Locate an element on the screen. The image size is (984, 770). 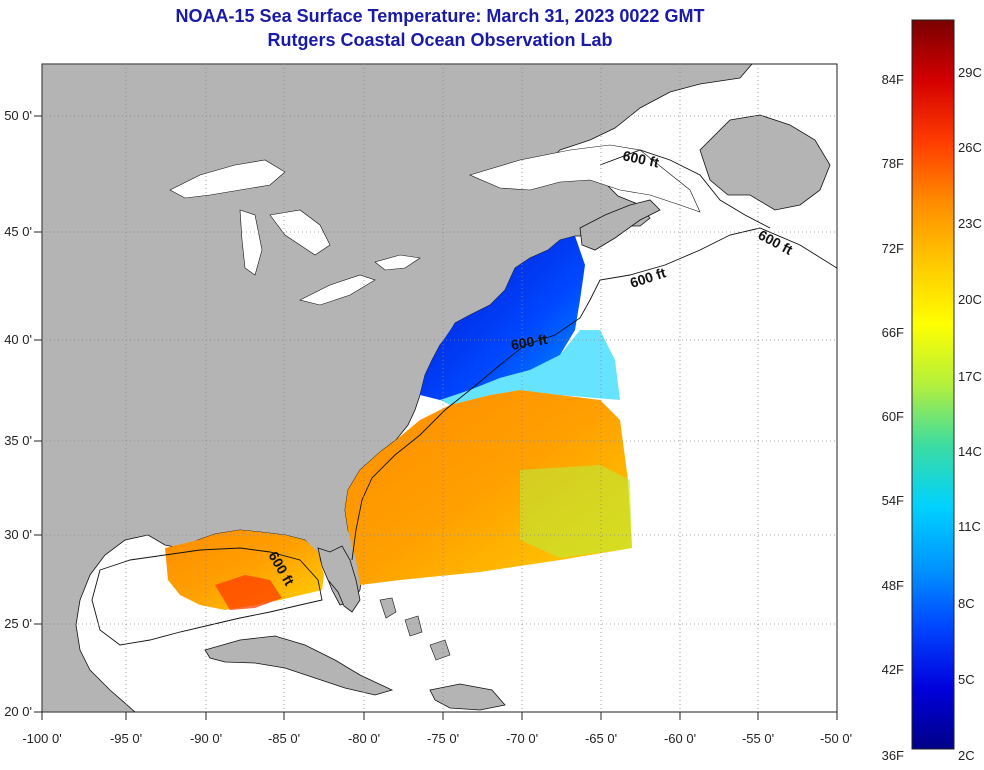
sst-atlantic-cool-mix is located at coordinates (576, 511).